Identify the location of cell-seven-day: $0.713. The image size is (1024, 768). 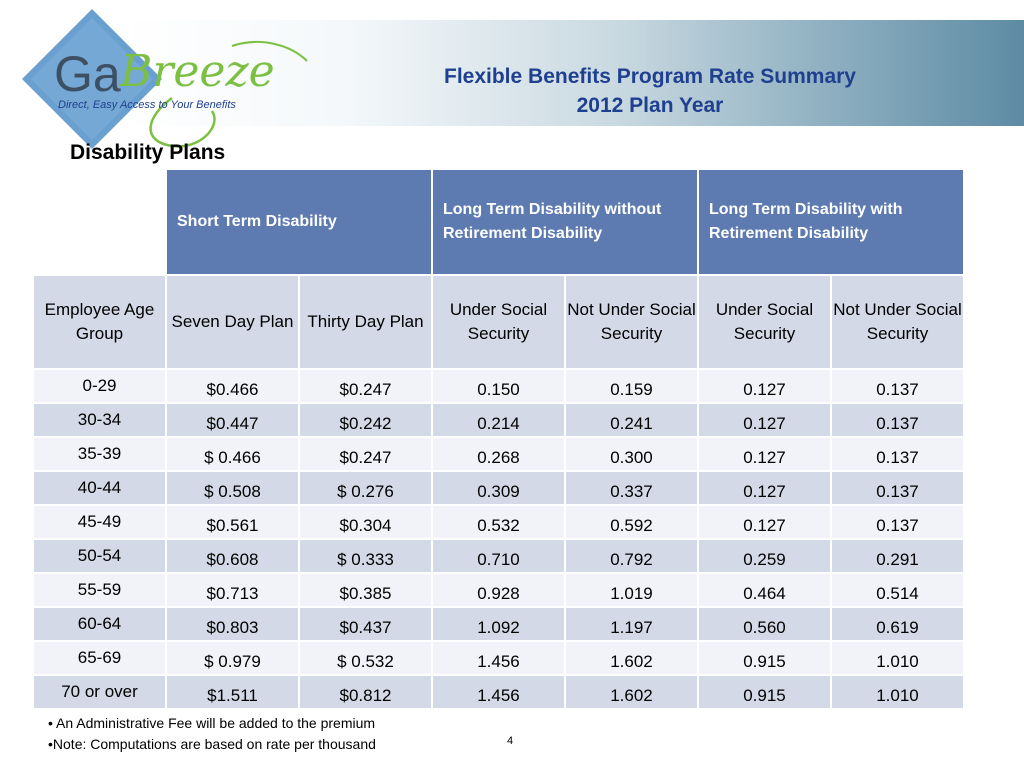
(232, 590).